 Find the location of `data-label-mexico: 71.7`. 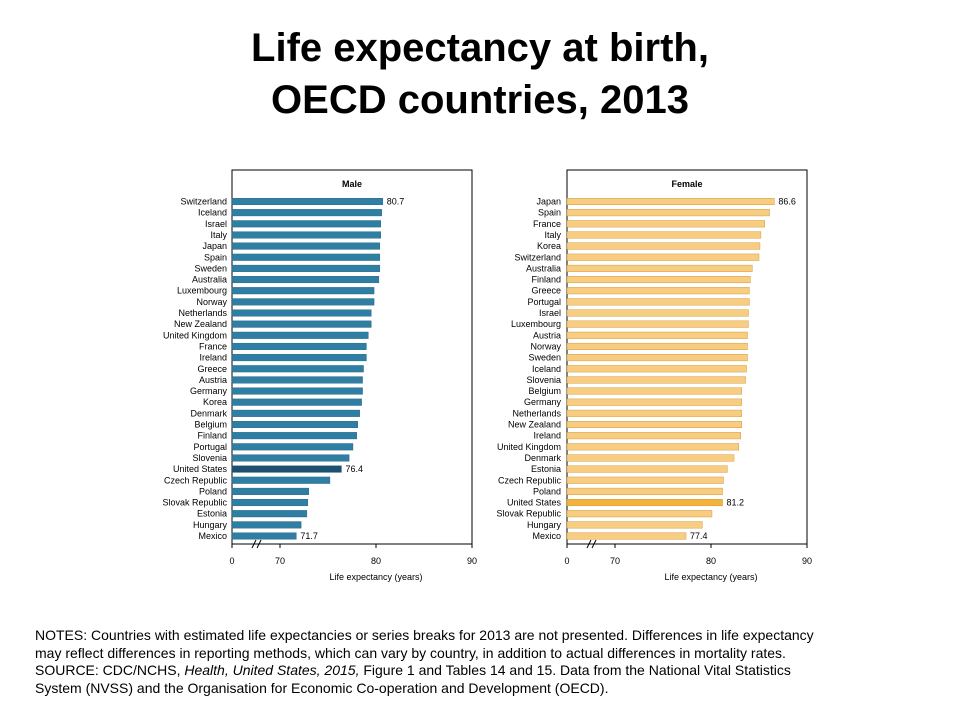

data-label-mexico: 71.7 is located at coordinates (309, 536).